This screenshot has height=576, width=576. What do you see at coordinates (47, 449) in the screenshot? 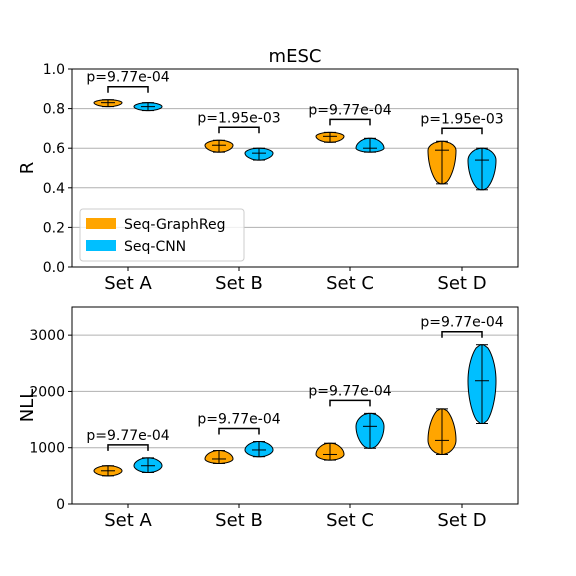
I see `y-tick-label: 1000` at bounding box center [47, 449].